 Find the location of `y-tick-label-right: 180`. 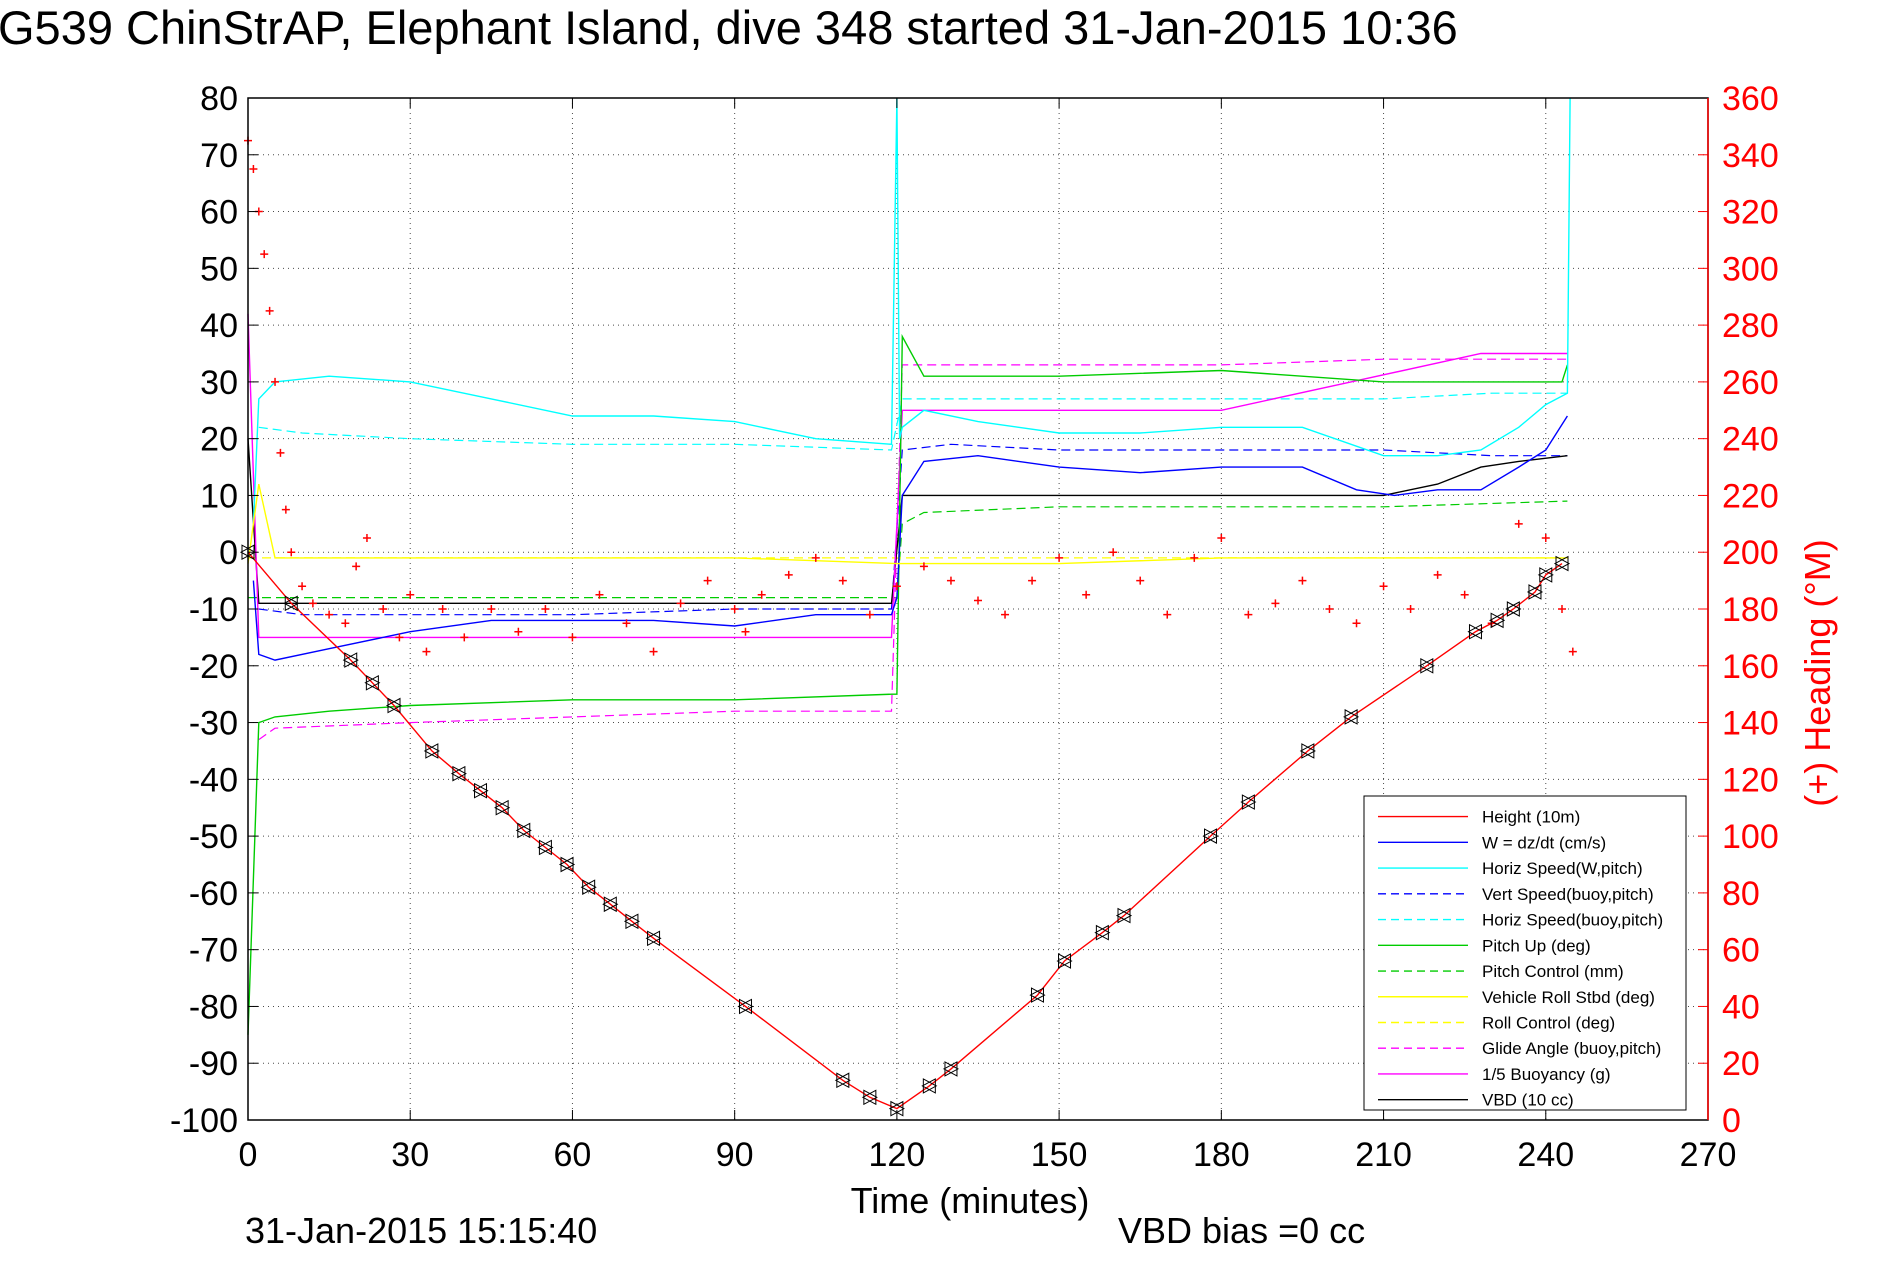

y-tick-label-right: 180 is located at coordinates (1750, 610).